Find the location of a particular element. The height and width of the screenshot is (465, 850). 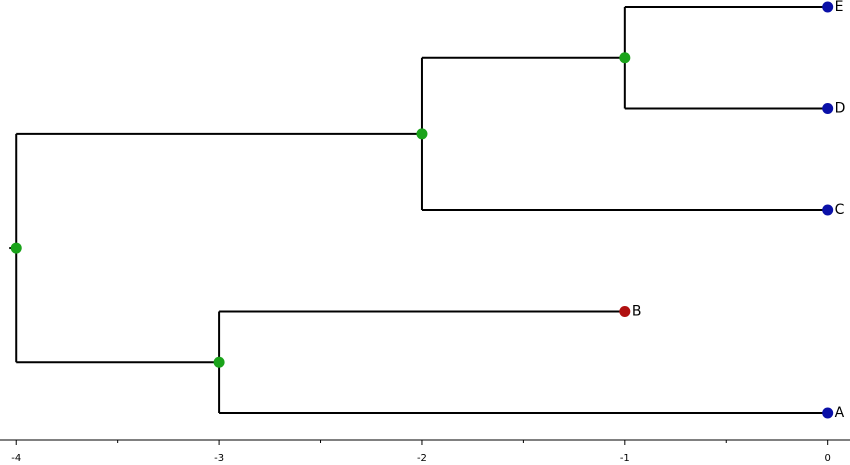

leaf-label: D is located at coordinates (840, 109).